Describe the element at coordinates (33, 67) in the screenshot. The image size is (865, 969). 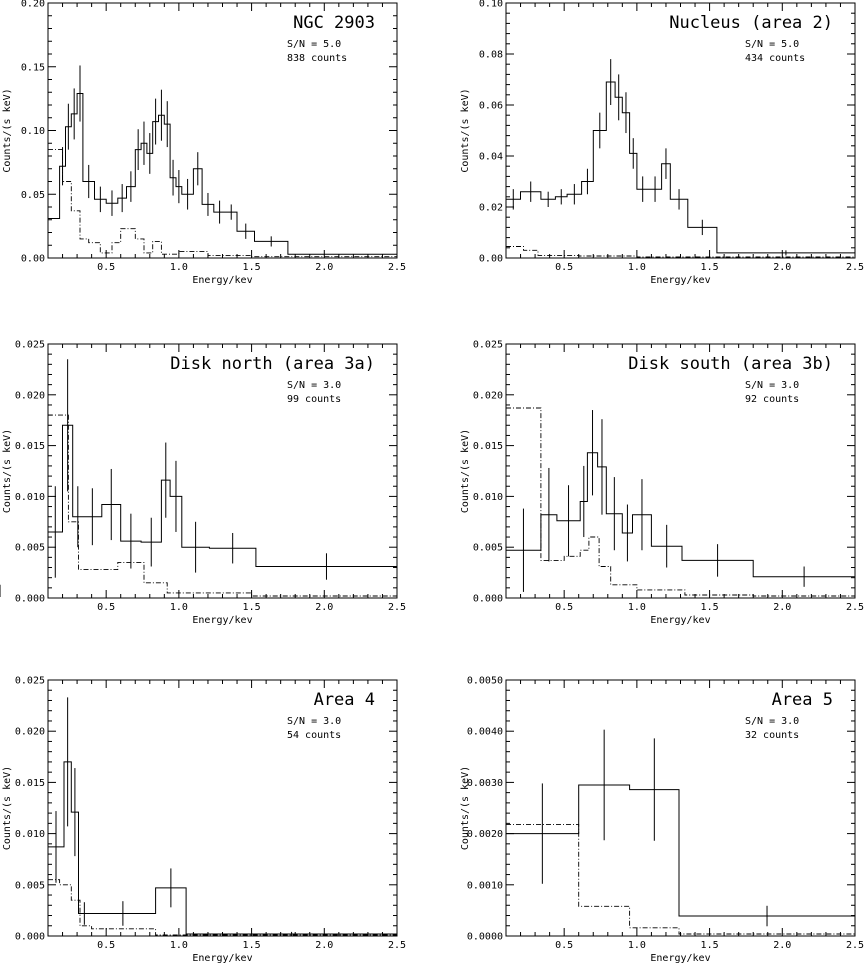
I see `y-tick-label: 0.15` at that location.